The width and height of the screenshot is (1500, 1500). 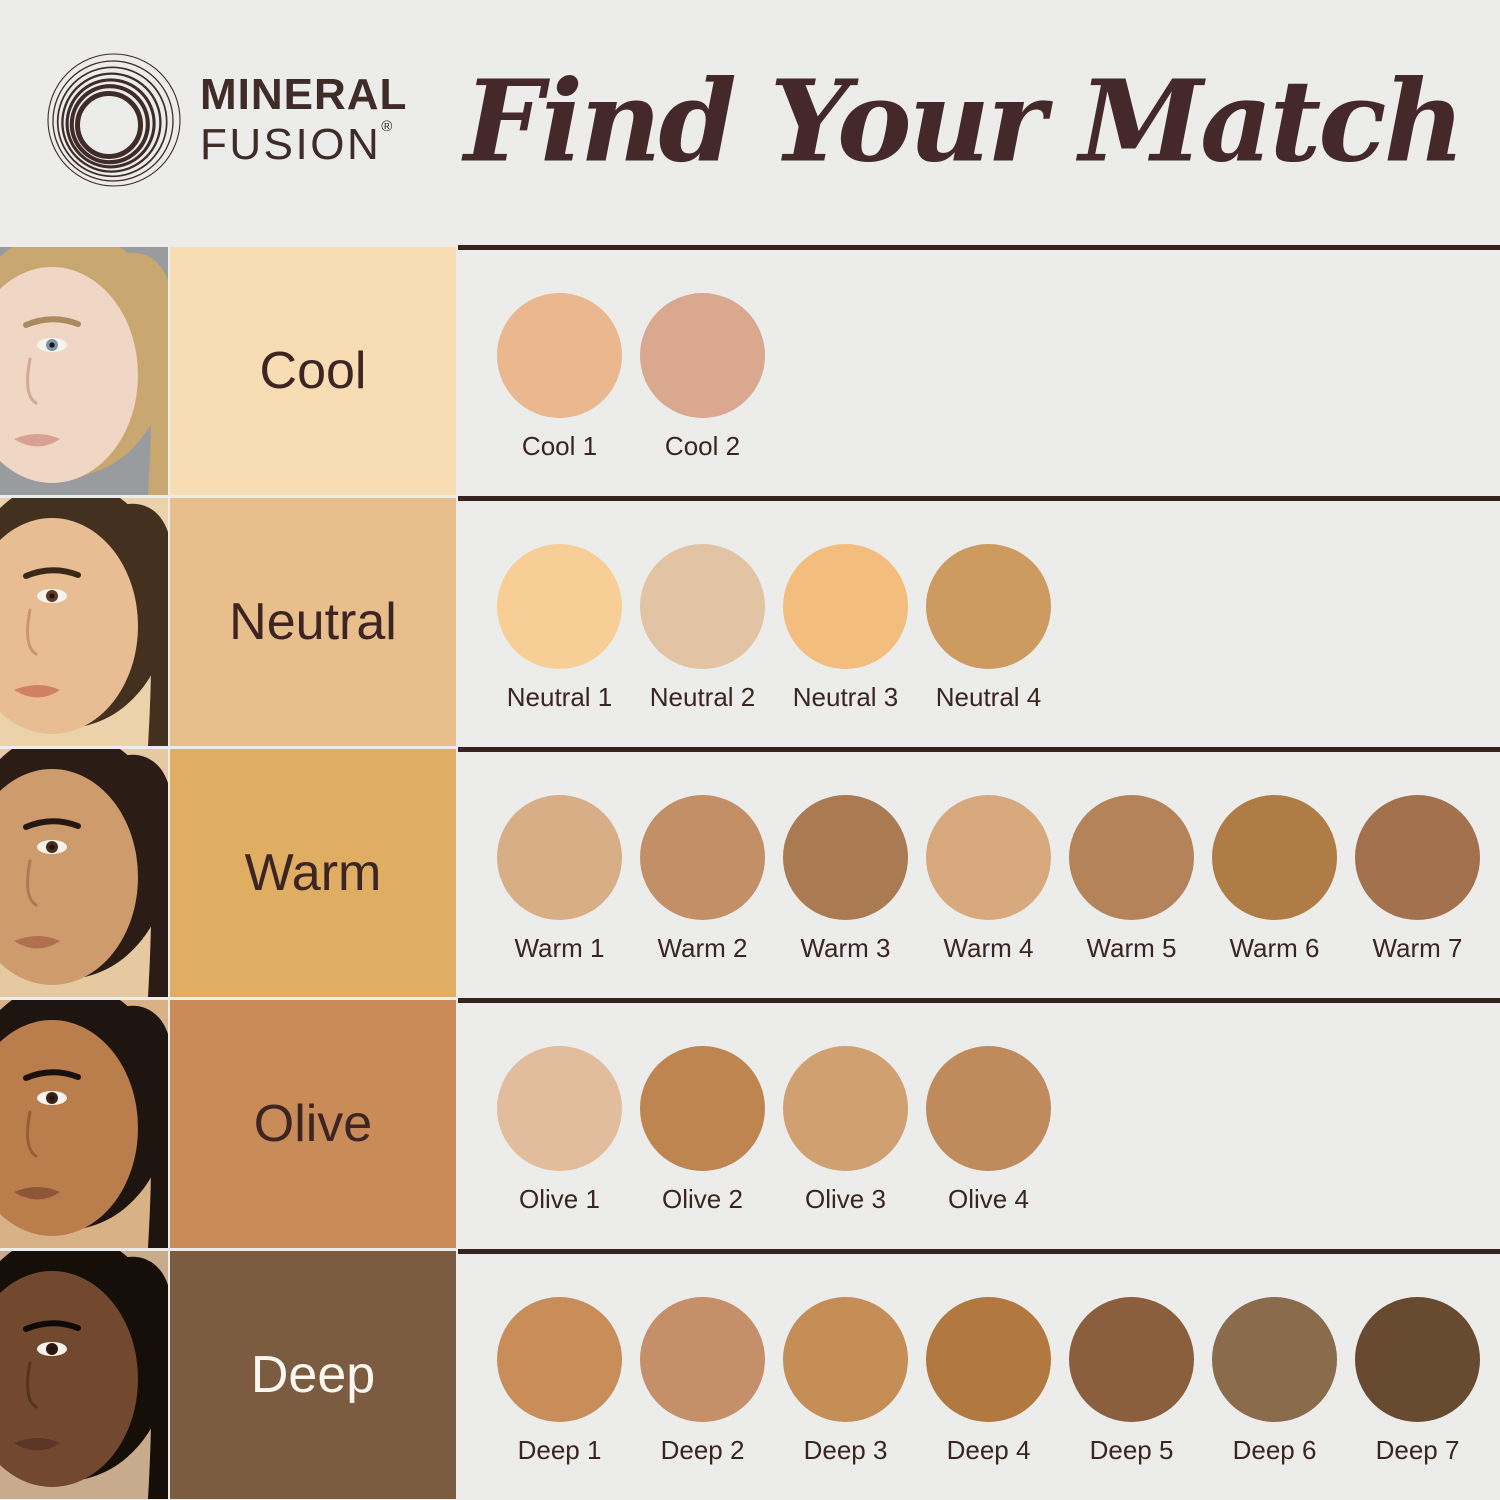 I want to click on shade-swatch-name: Olive 4, so click(x=988, y=1199).